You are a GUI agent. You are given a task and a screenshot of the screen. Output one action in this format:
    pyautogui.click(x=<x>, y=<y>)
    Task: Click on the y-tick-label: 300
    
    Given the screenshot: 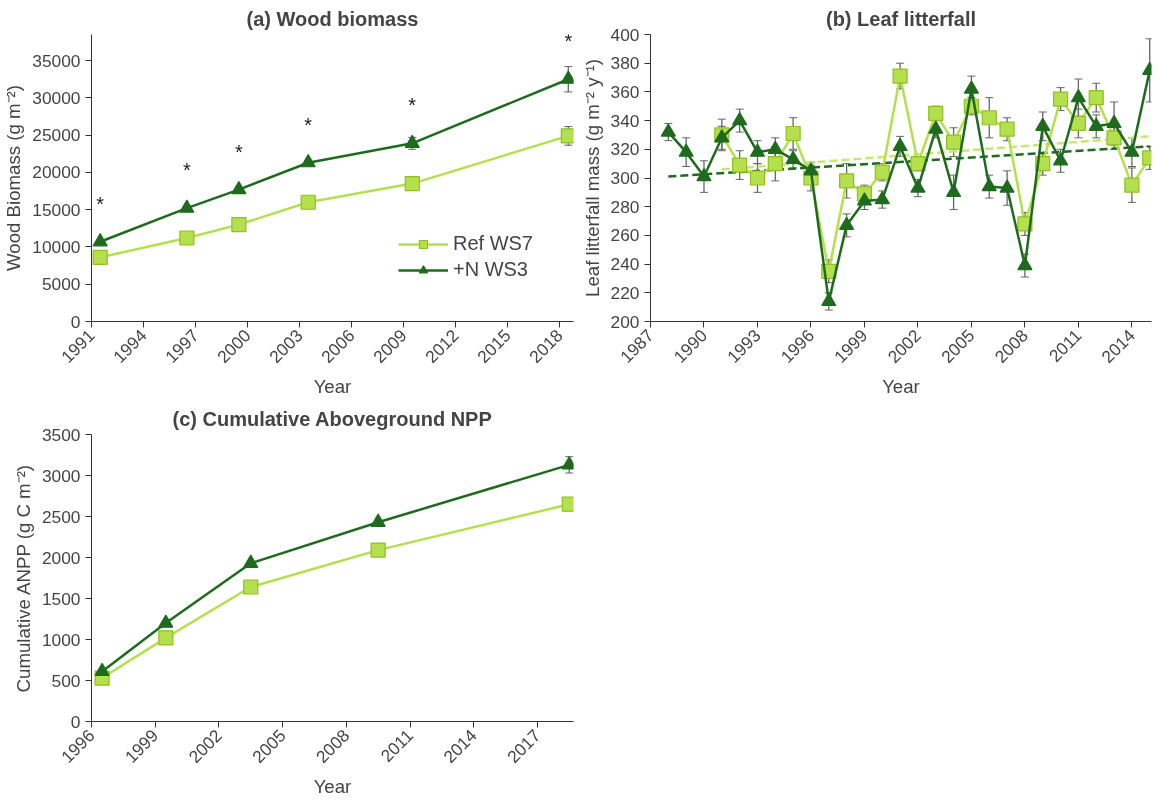 What is the action you would take?
    pyautogui.click(x=625, y=178)
    